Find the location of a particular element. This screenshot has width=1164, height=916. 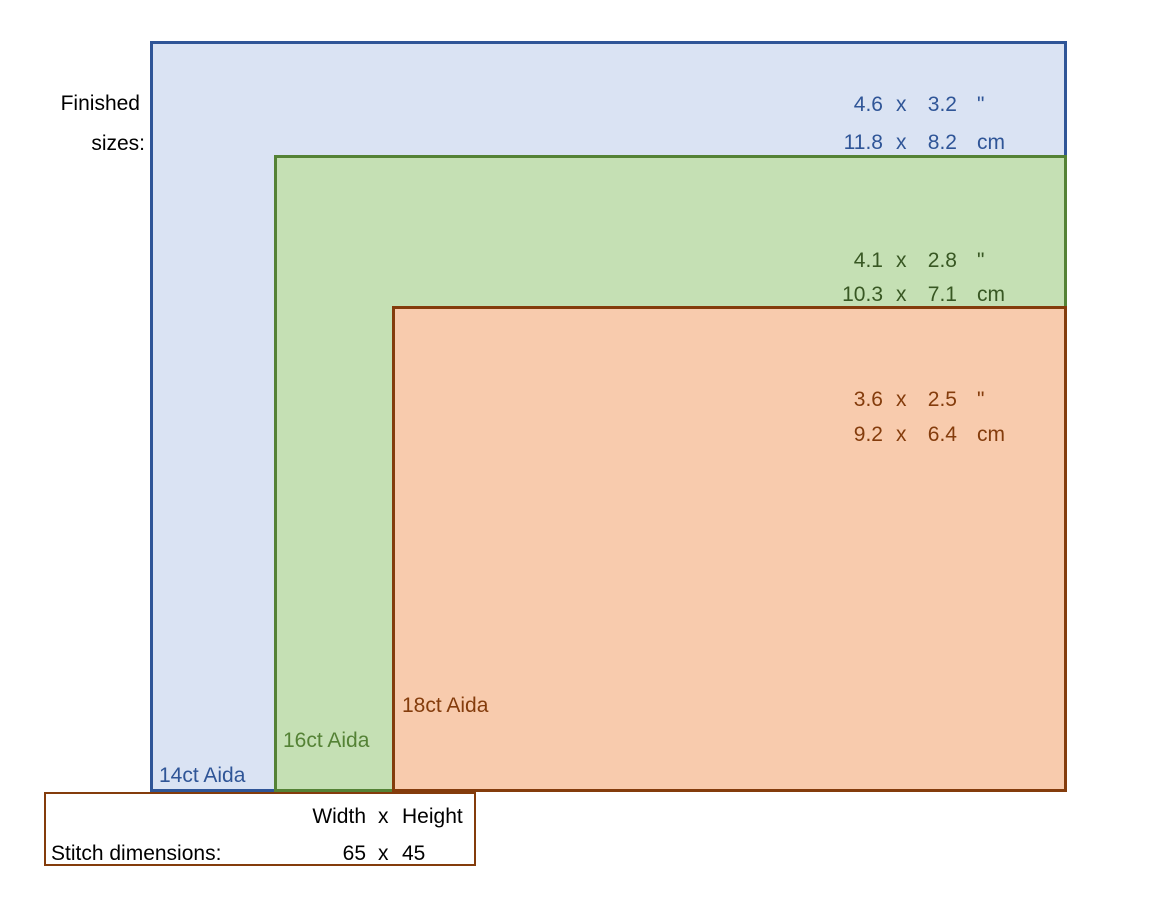

size-18-inch-width: 3.6 is located at coordinates (868, 399).